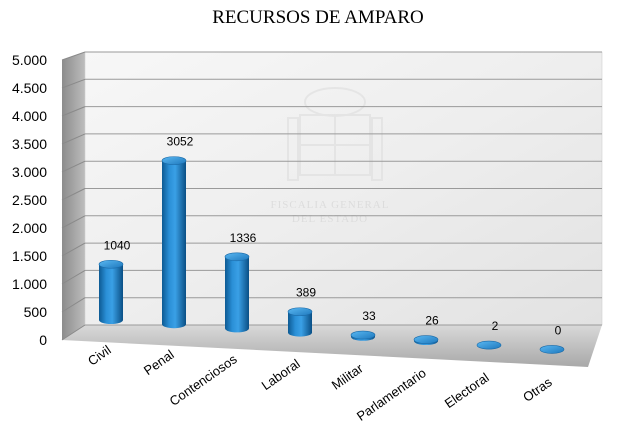 The height and width of the screenshot is (428, 636). Describe the element at coordinates (348, 376) in the screenshot. I see `x-tick-label: Militar` at that location.